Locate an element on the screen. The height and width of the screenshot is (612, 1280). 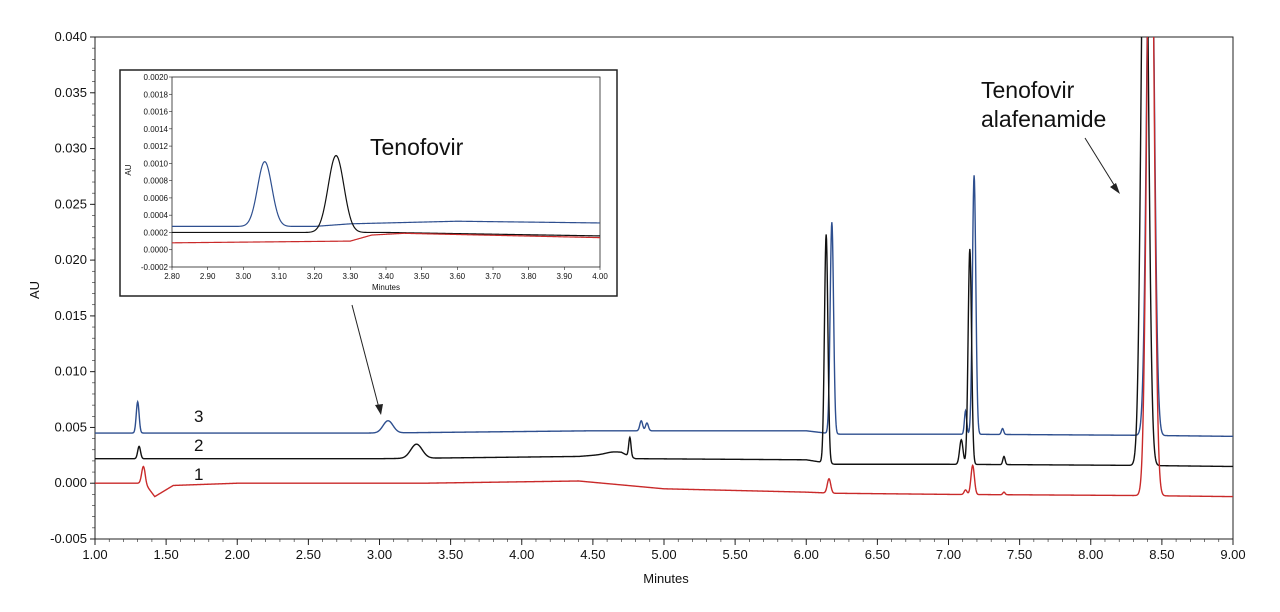
x-tick-label: 3.00 is located at coordinates (379, 554).